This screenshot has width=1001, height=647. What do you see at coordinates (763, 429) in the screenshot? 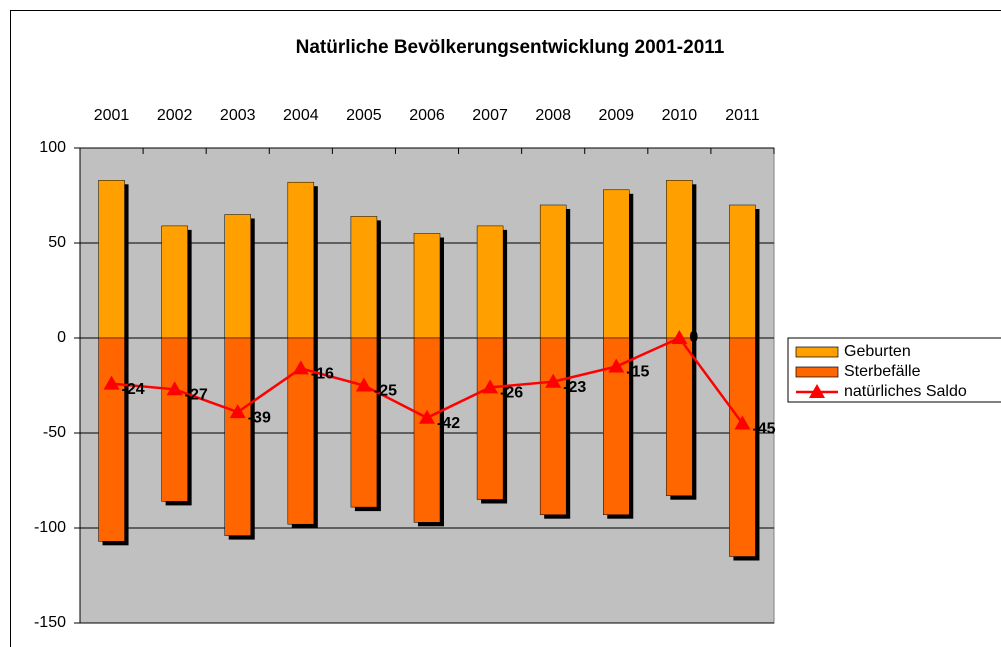
I see `data-label: -45` at bounding box center [763, 429].